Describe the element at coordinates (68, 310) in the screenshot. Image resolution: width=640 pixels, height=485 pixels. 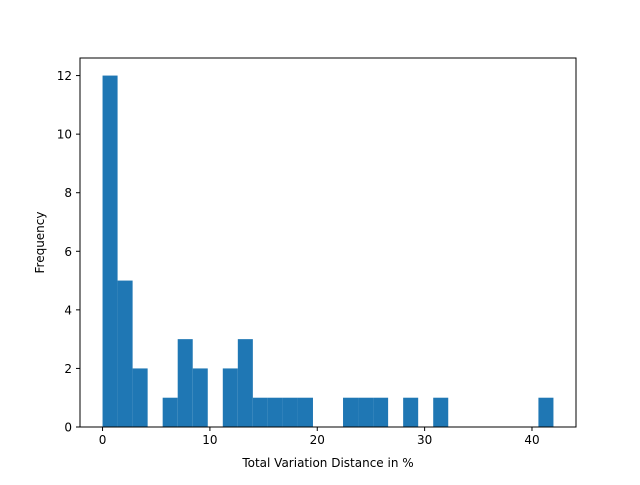
I see `y-tick-label: 4` at that location.